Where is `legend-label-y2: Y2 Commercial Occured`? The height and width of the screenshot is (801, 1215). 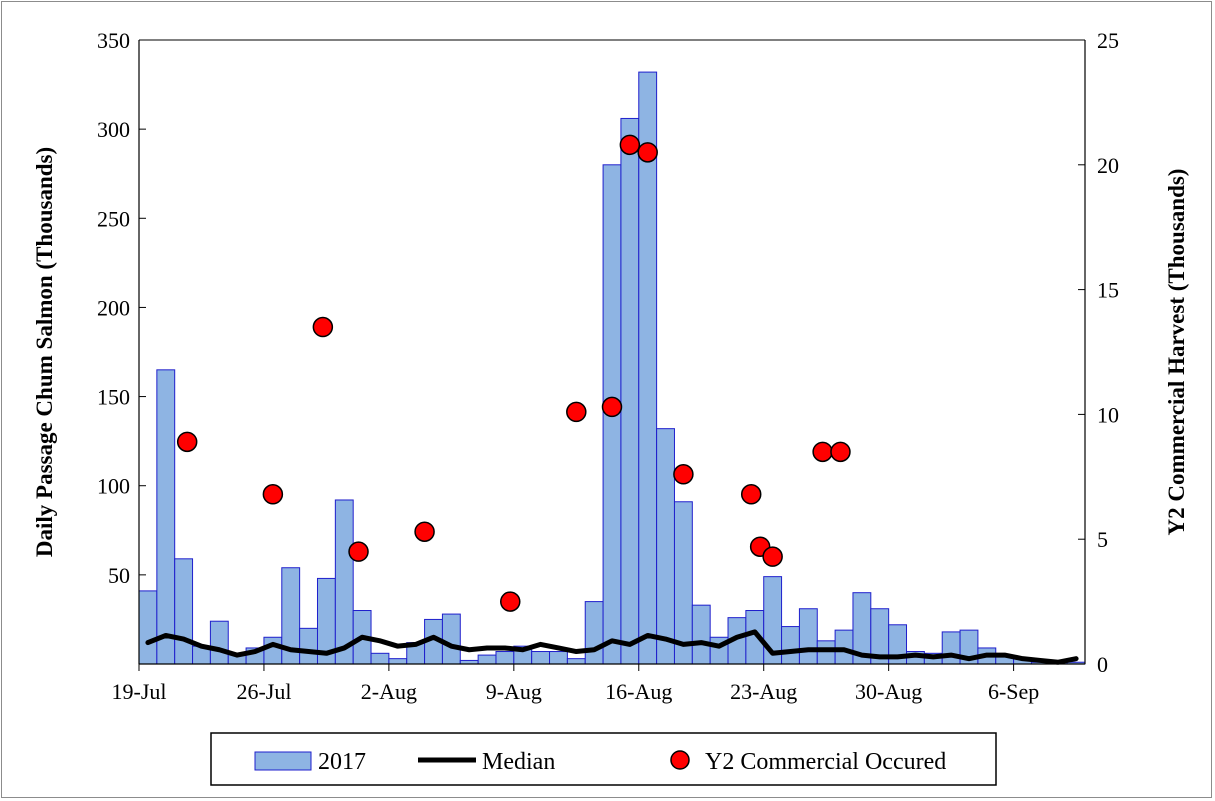
legend-label-y2: Y2 Commercial Occured is located at coordinates (825, 762).